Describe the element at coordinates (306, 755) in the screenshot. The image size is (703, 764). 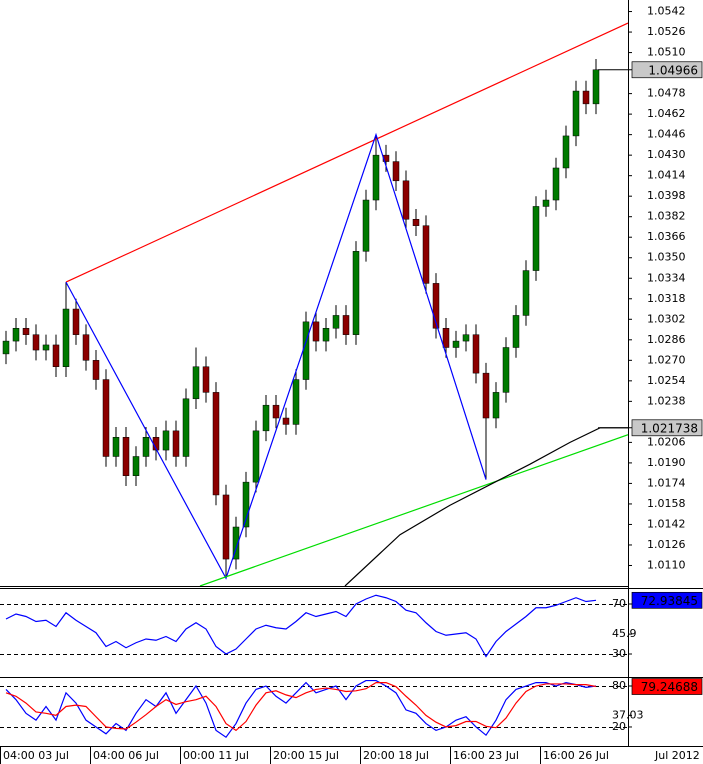
I see `x-tick-label: 20:00 15 Jul` at that location.